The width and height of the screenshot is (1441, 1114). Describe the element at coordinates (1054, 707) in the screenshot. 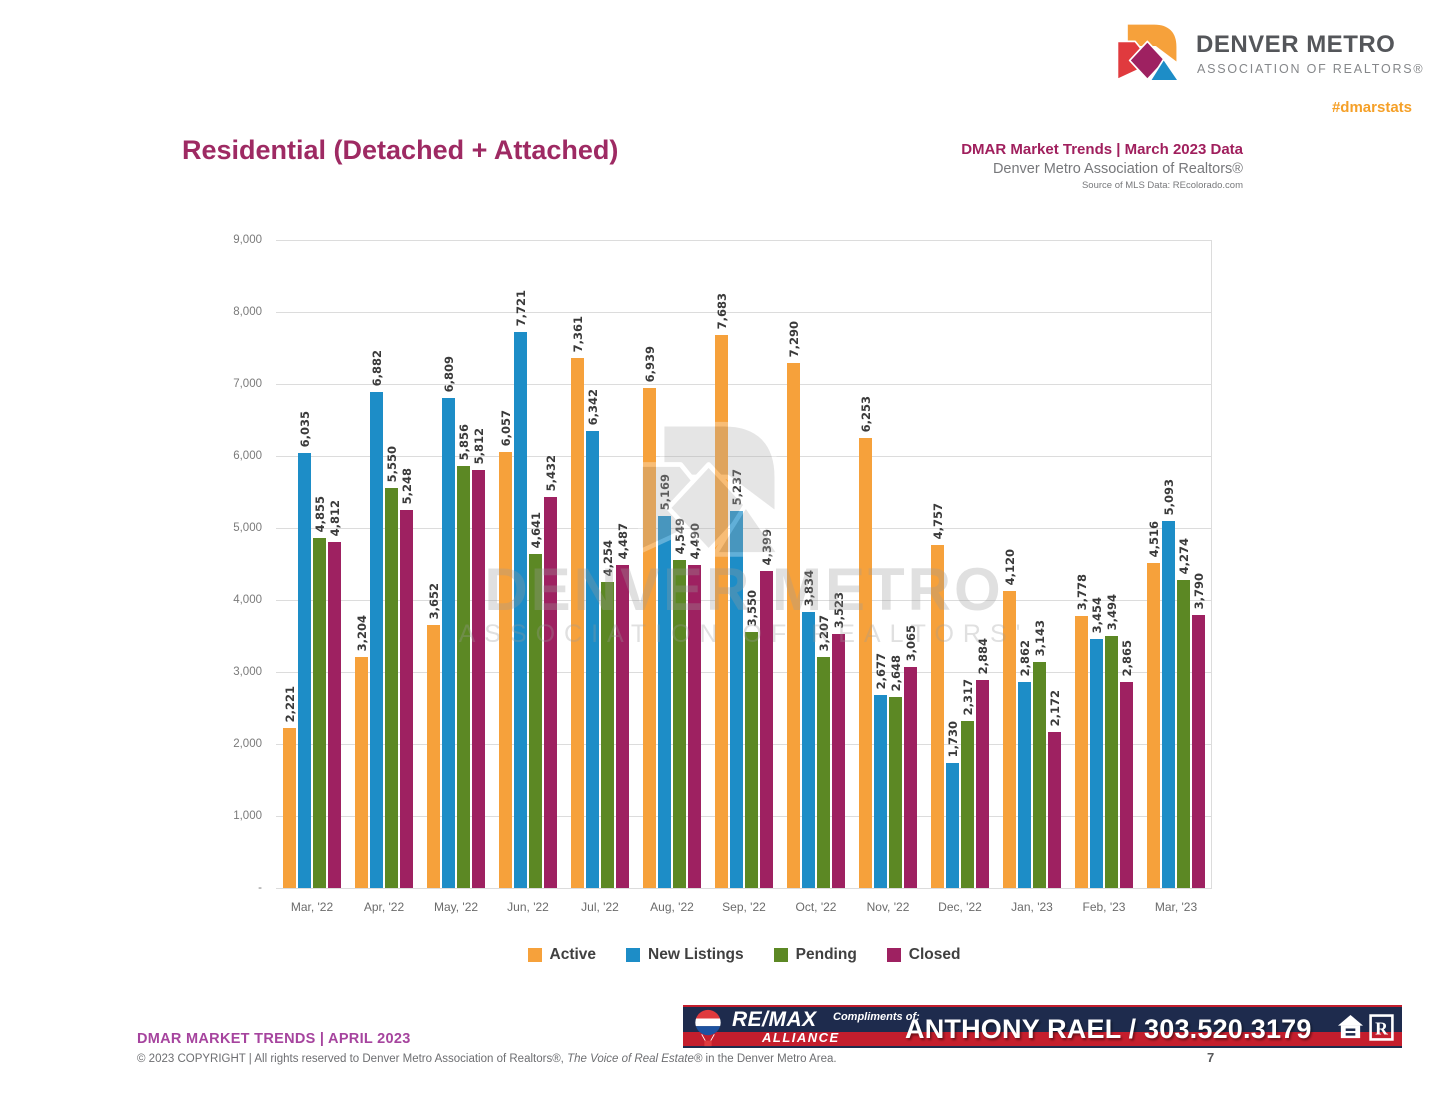

I see `bar-value-label: 2,172` at that location.